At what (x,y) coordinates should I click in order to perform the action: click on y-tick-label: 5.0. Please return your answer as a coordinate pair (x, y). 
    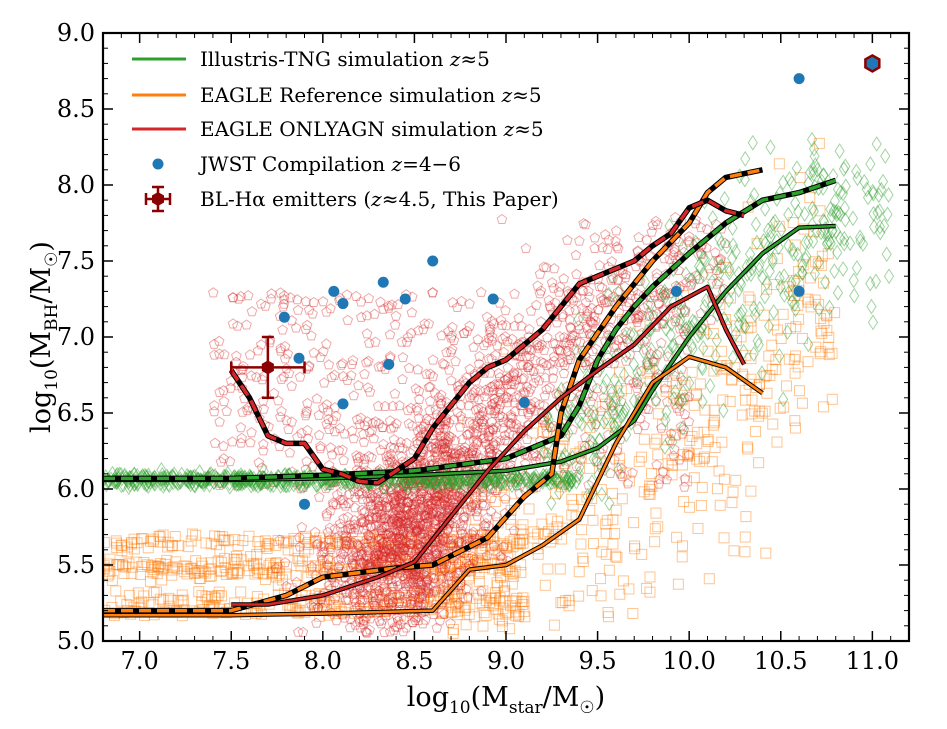
    Looking at the image, I should click on (76, 641).